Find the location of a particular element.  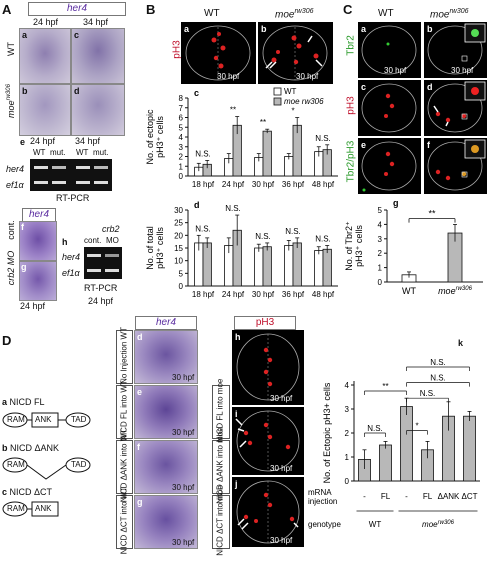

y-tick-label: 1 is located at coordinates (380, 268).